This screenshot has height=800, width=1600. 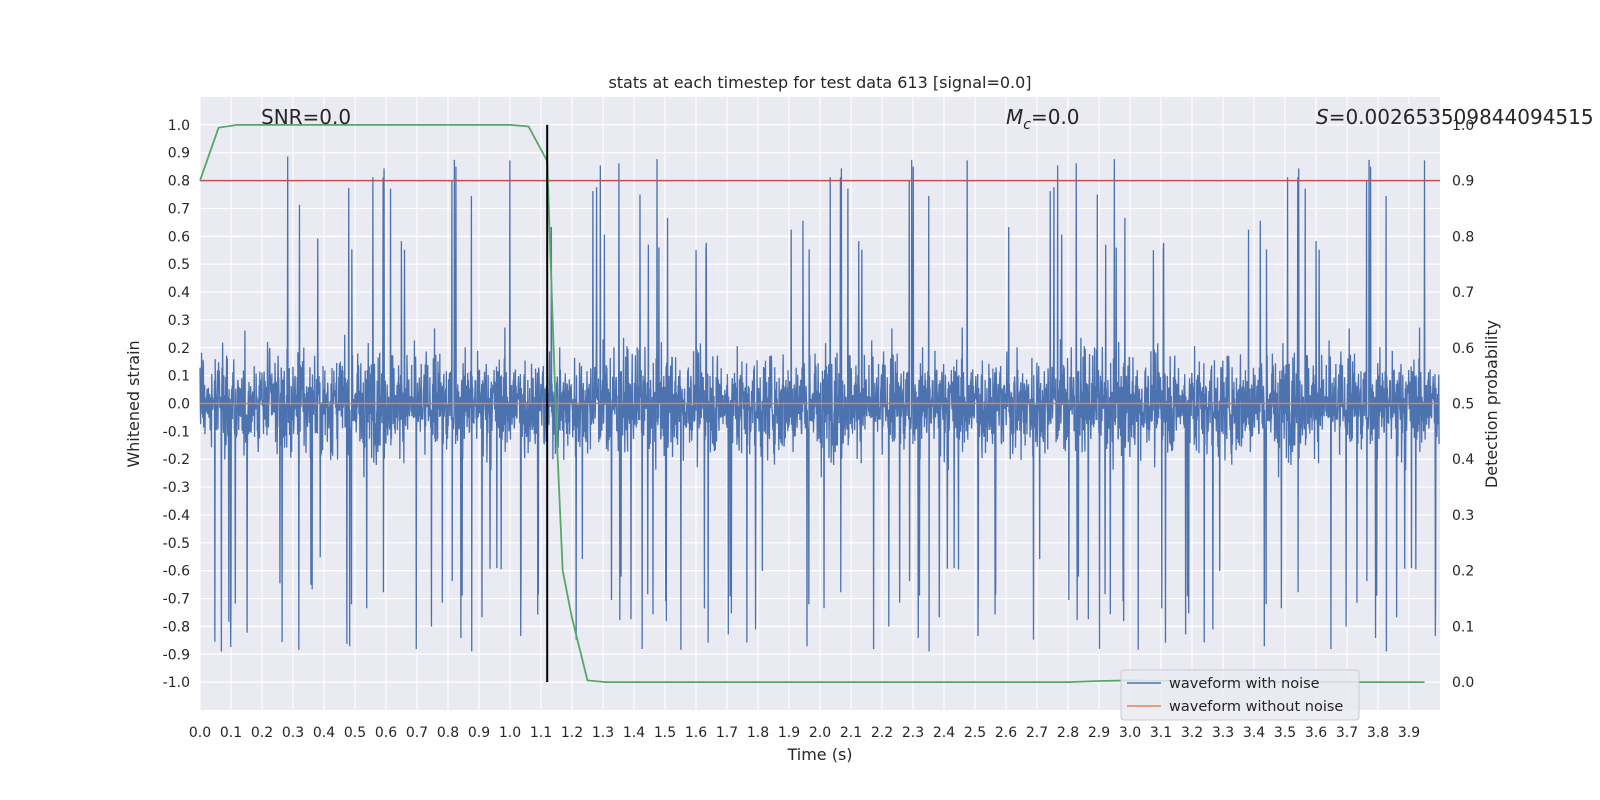 What do you see at coordinates (179, 321) in the screenshot?
I see `y-tick-label: 0.3` at bounding box center [179, 321].